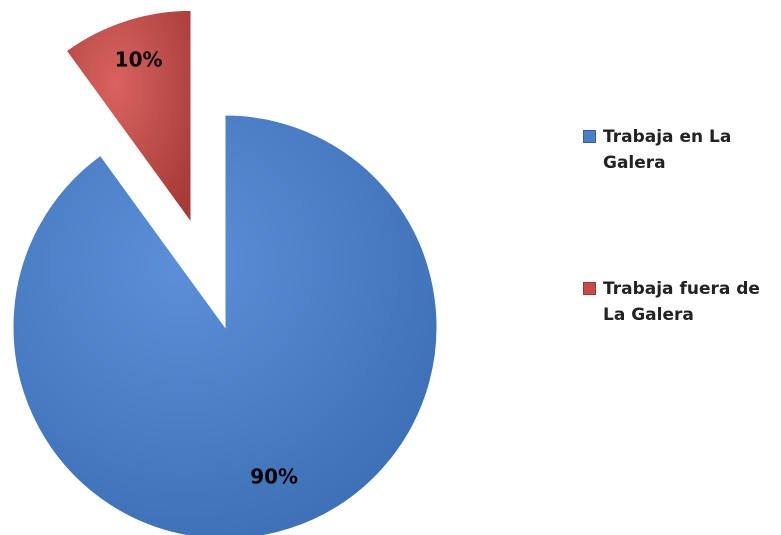  What do you see at coordinates (667, 150) in the screenshot?
I see `legend-label: Trabaja en La Galera` at bounding box center [667, 150].